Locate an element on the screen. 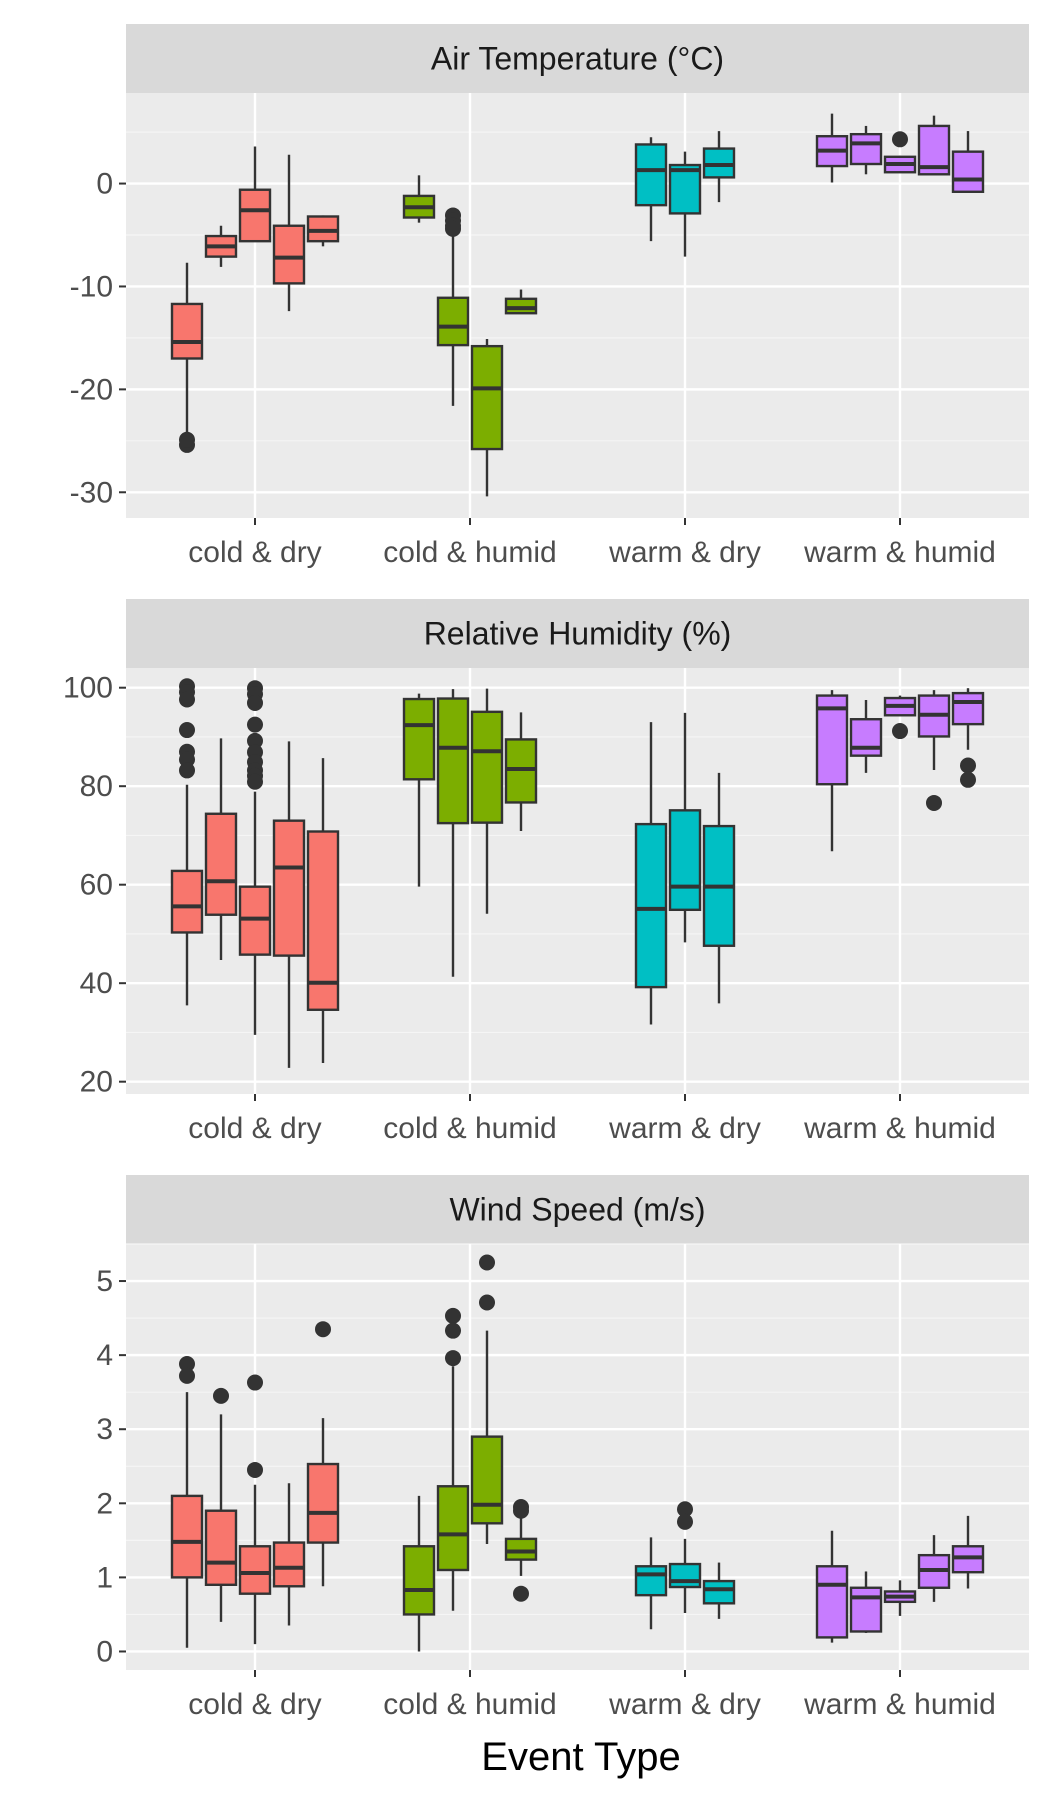 The height and width of the screenshot is (1800, 1050). y-tick-label: -30 is located at coordinates (91, 492).